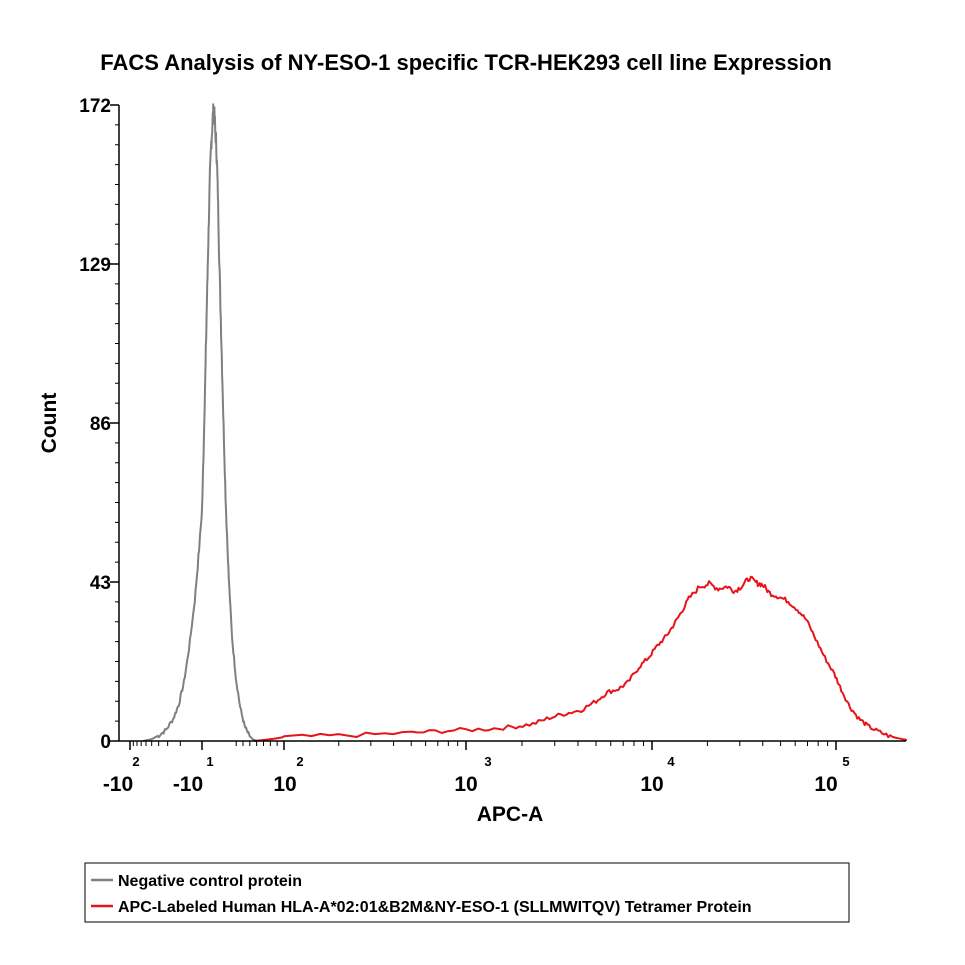 The image size is (965, 965). Describe the element at coordinates (210, 881) in the screenshot. I see `legend-label-negative-control: Negative control protein` at that location.